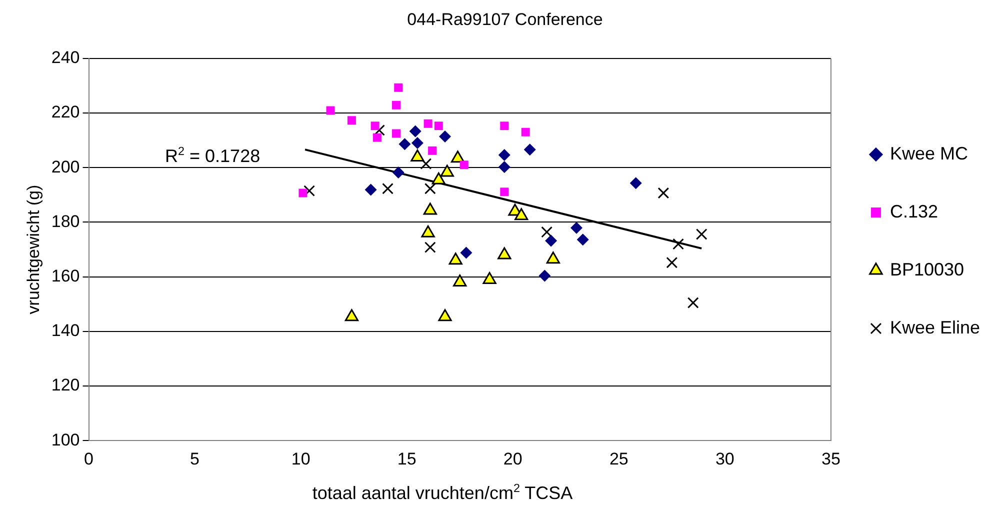 The height and width of the screenshot is (513, 1000). Describe the element at coordinates (65, 440) in the screenshot. I see `y-tick-label: 100` at that location.